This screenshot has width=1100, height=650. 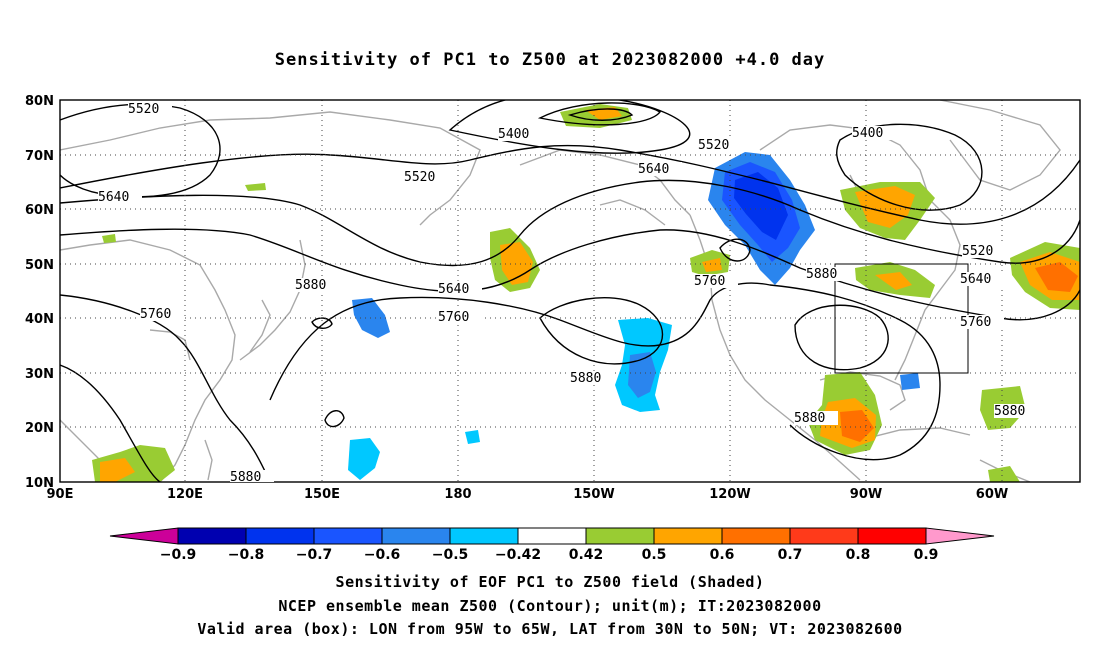 What do you see at coordinates (39, 319) in the screenshot?
I see `lat-label: 40N` at bounding box center [39, 319].